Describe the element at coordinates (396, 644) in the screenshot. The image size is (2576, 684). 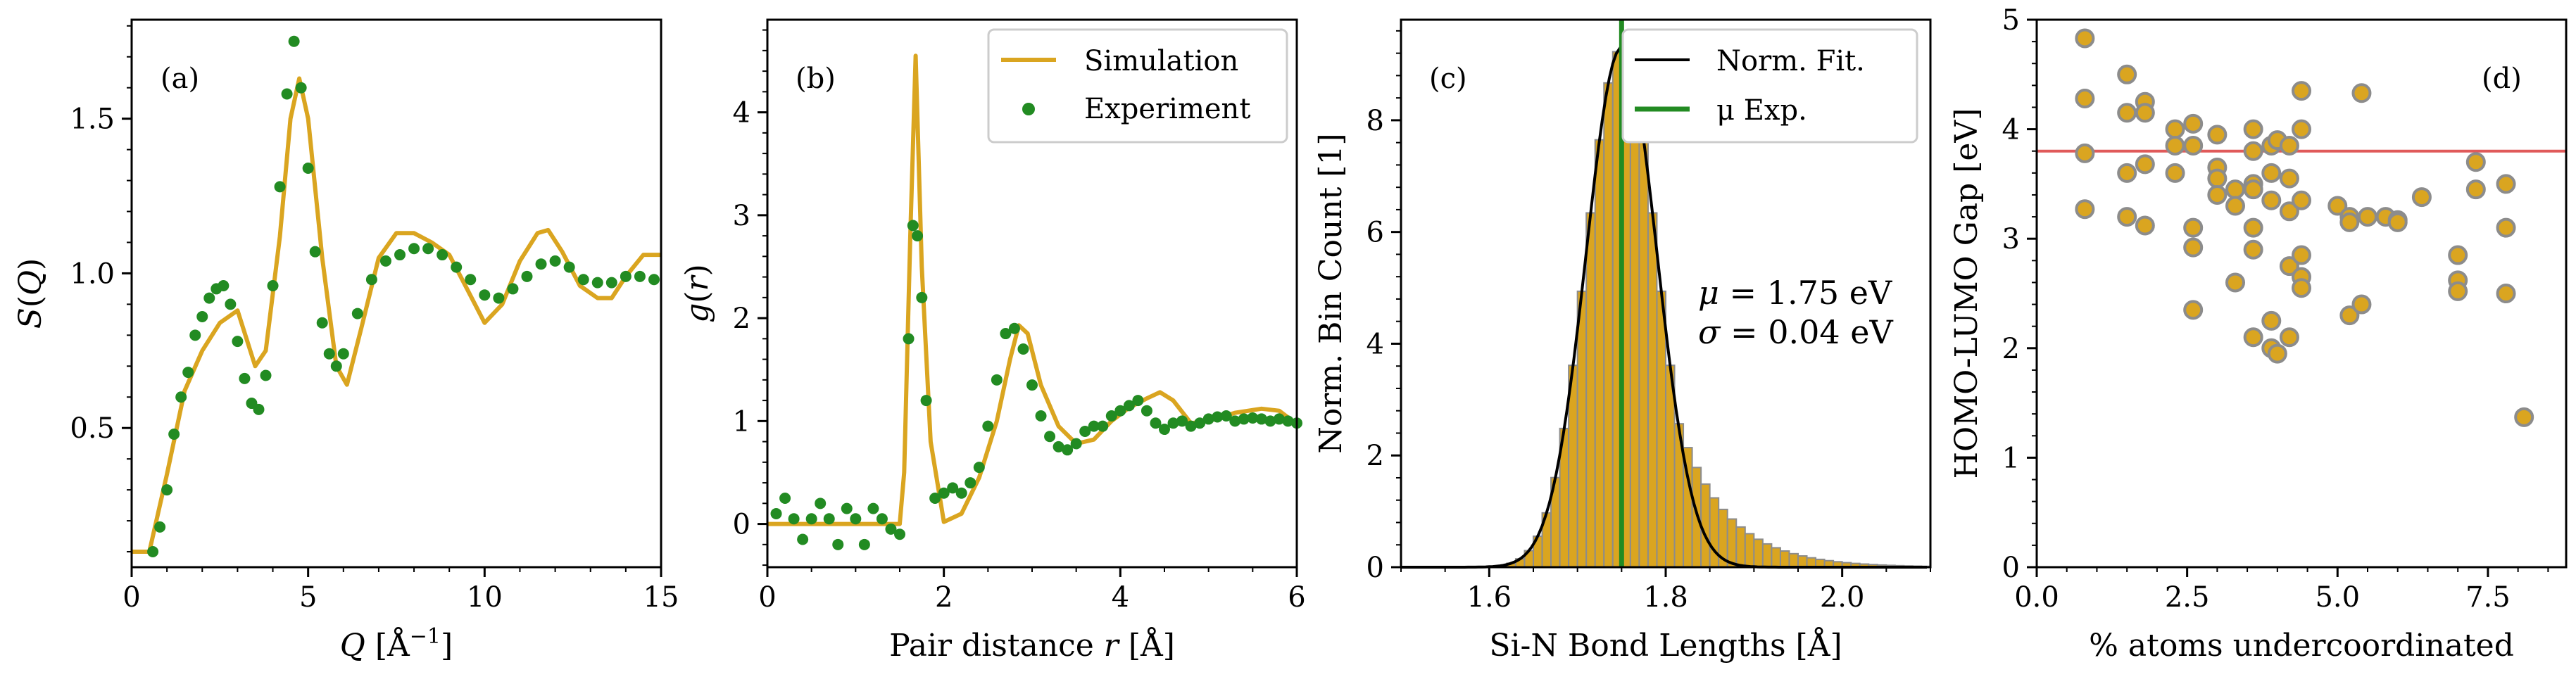
I see `panel-a-xlabel: Q [Å−1]` at that location.